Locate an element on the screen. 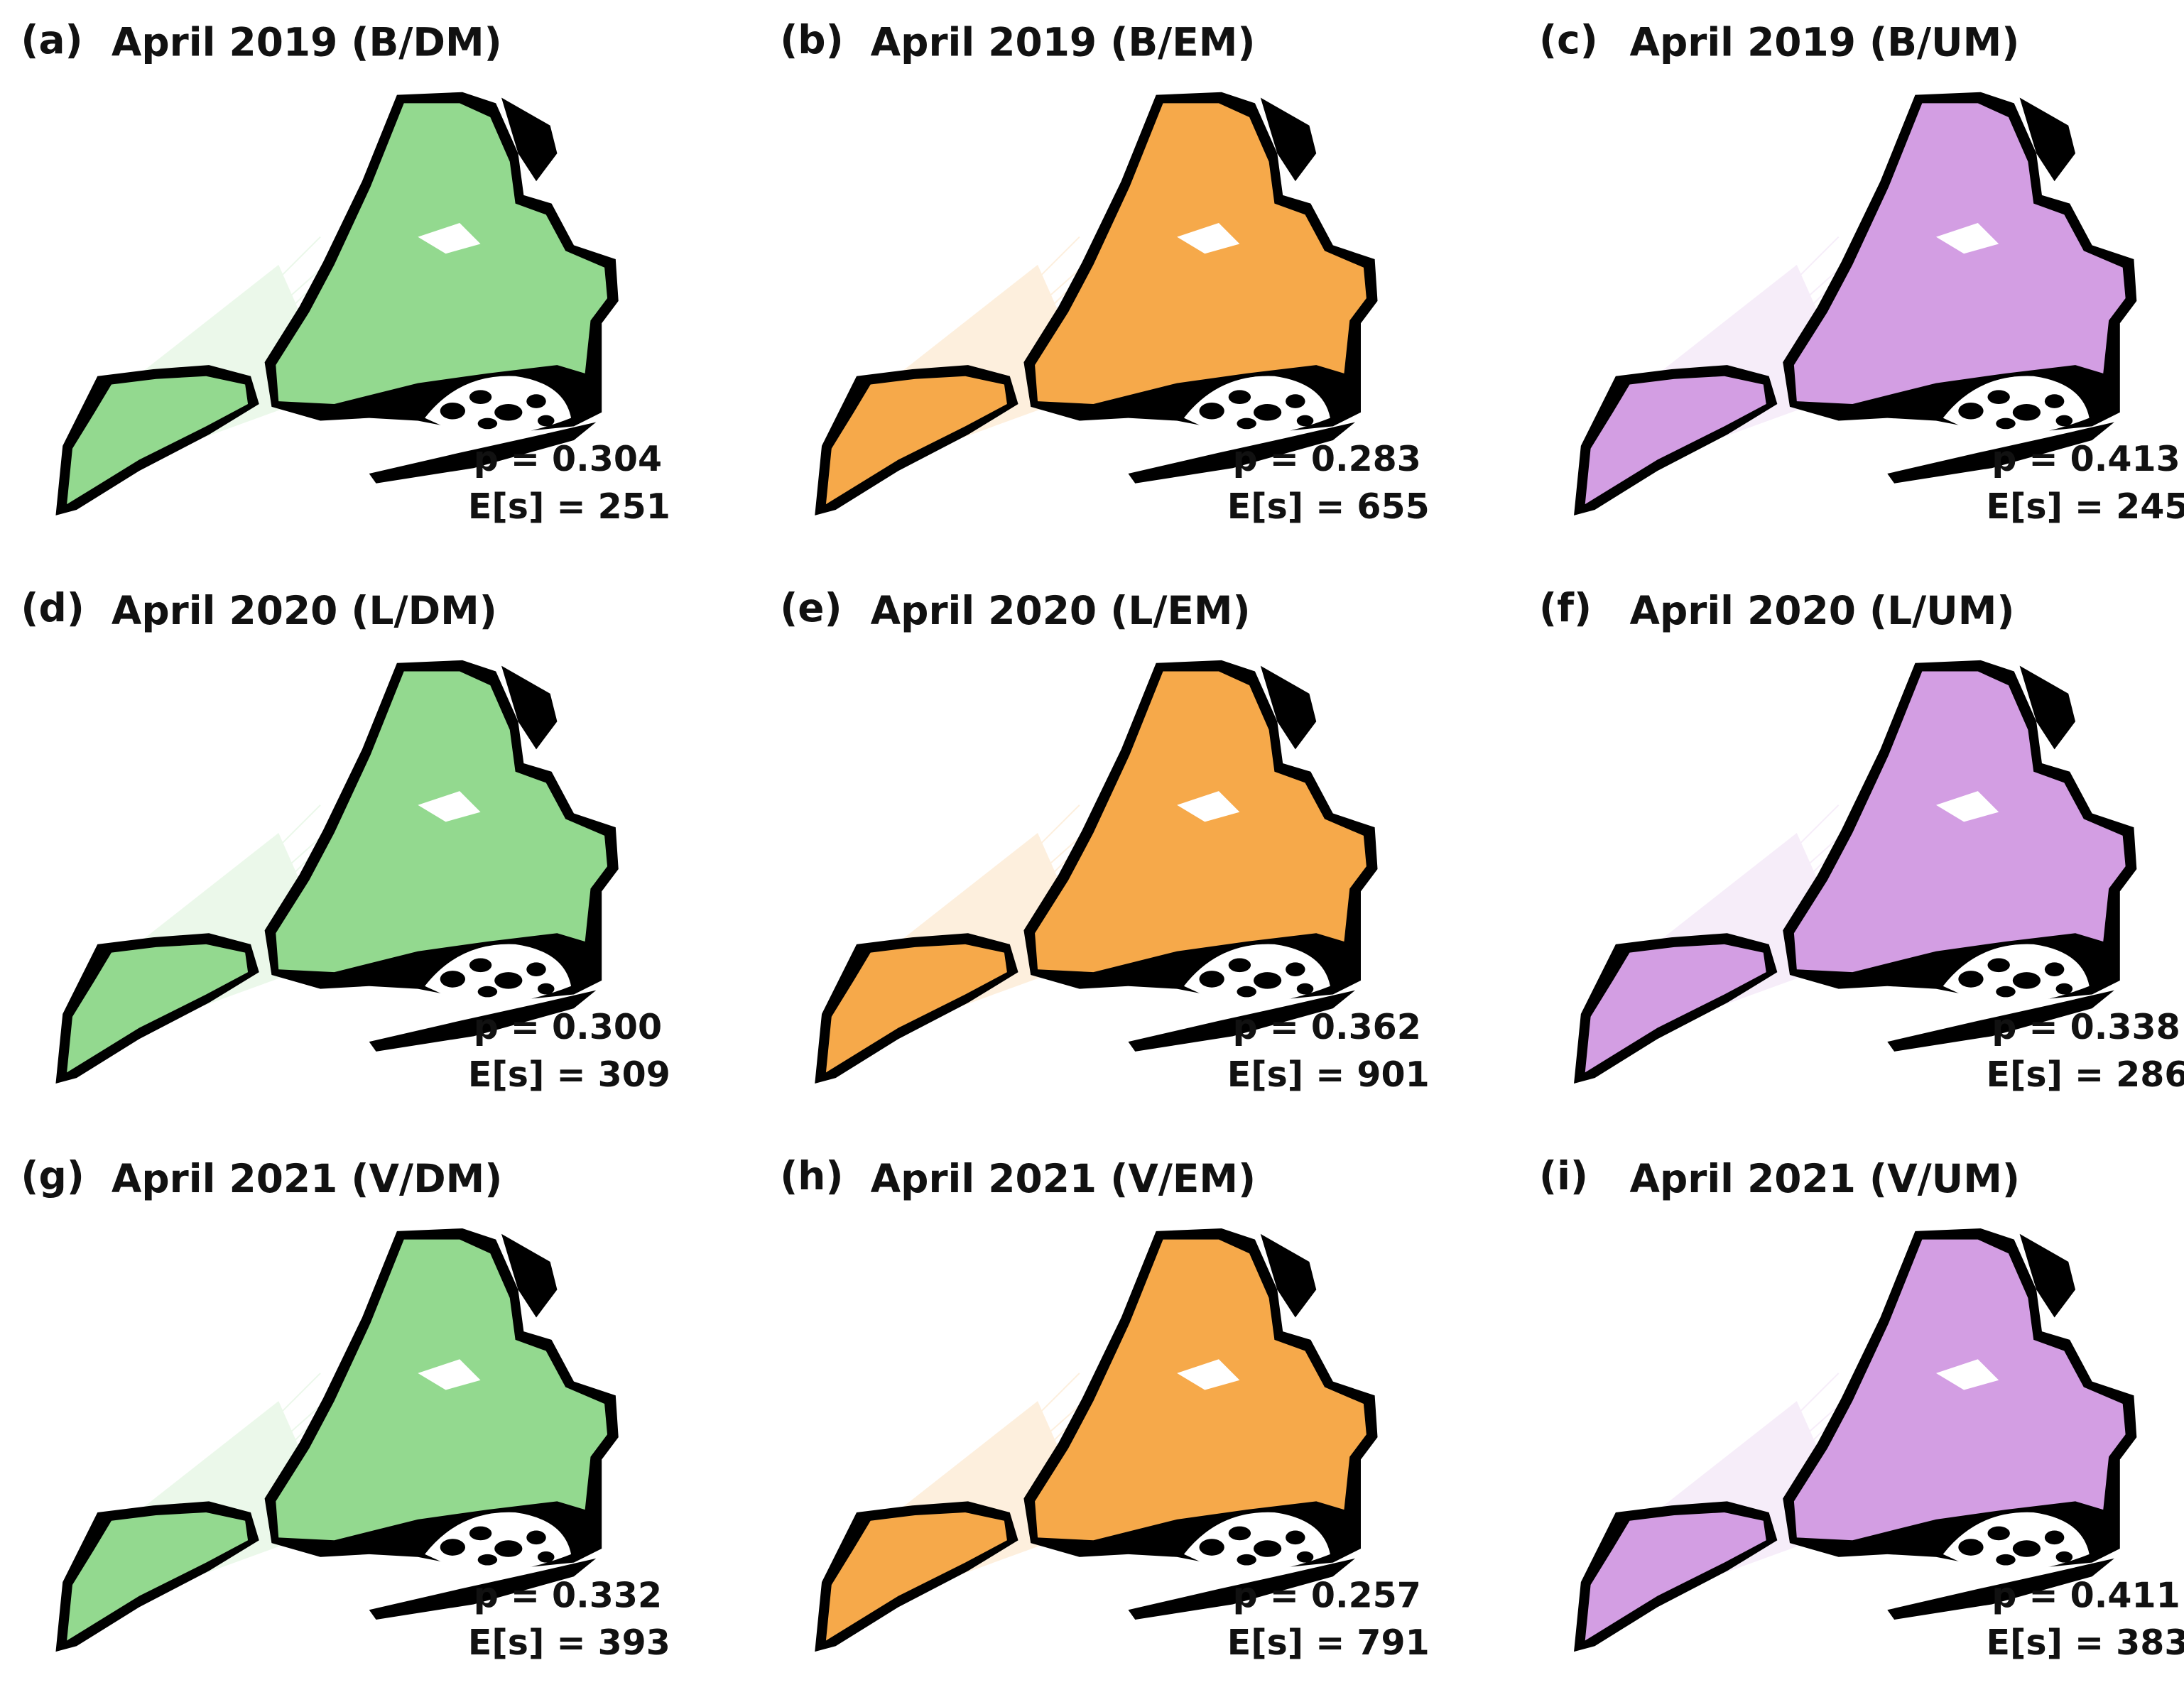 The height and width of the screenshot is (1702, 2184). panel-title: April 2019 (B/UM) is located at coordinates (1824, 42).